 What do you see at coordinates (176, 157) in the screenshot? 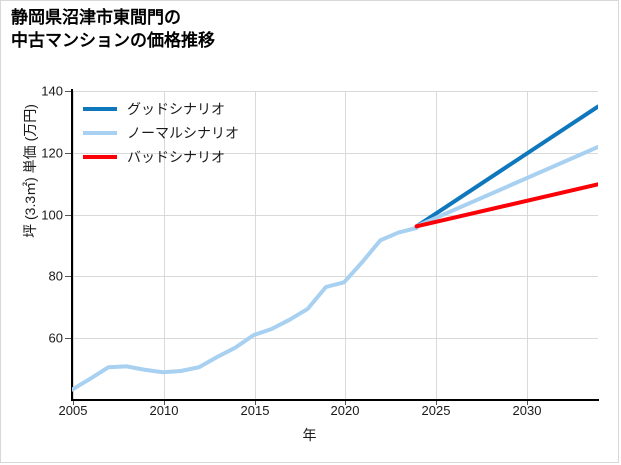
I see `legend-label-bad: バッドシナリオ` at bounding box center [176, 157].